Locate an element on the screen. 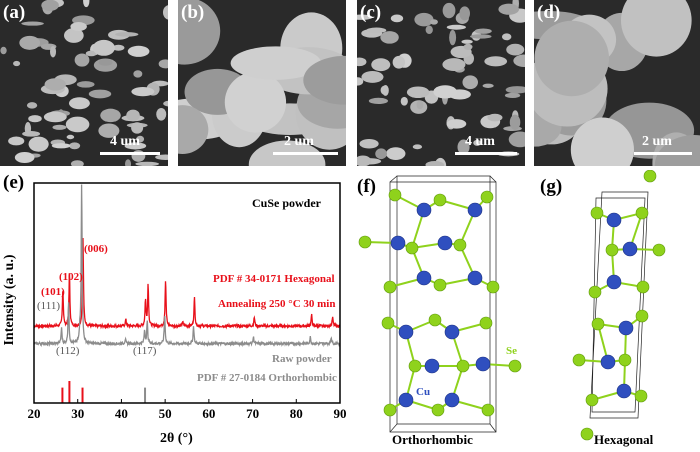 This screenshot has height=452, width=700. x-axis-label: 2θ (°) is located at coordinates (176, 438).